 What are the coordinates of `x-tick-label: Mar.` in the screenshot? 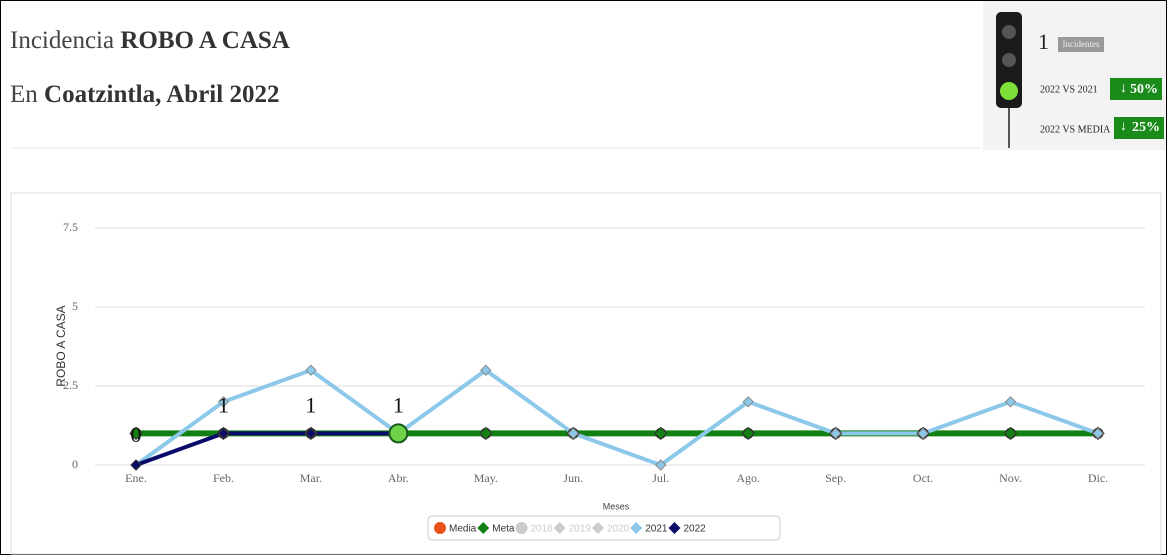 It's located at (311, 478).